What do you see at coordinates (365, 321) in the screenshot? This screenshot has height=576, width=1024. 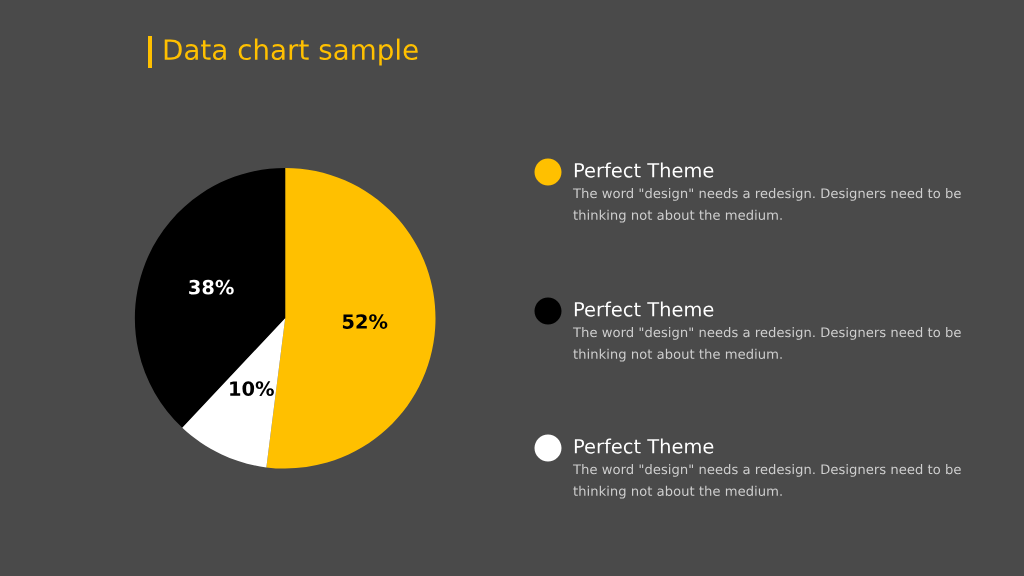 I see `data-label: 52%` at bounding box center [365, 321].